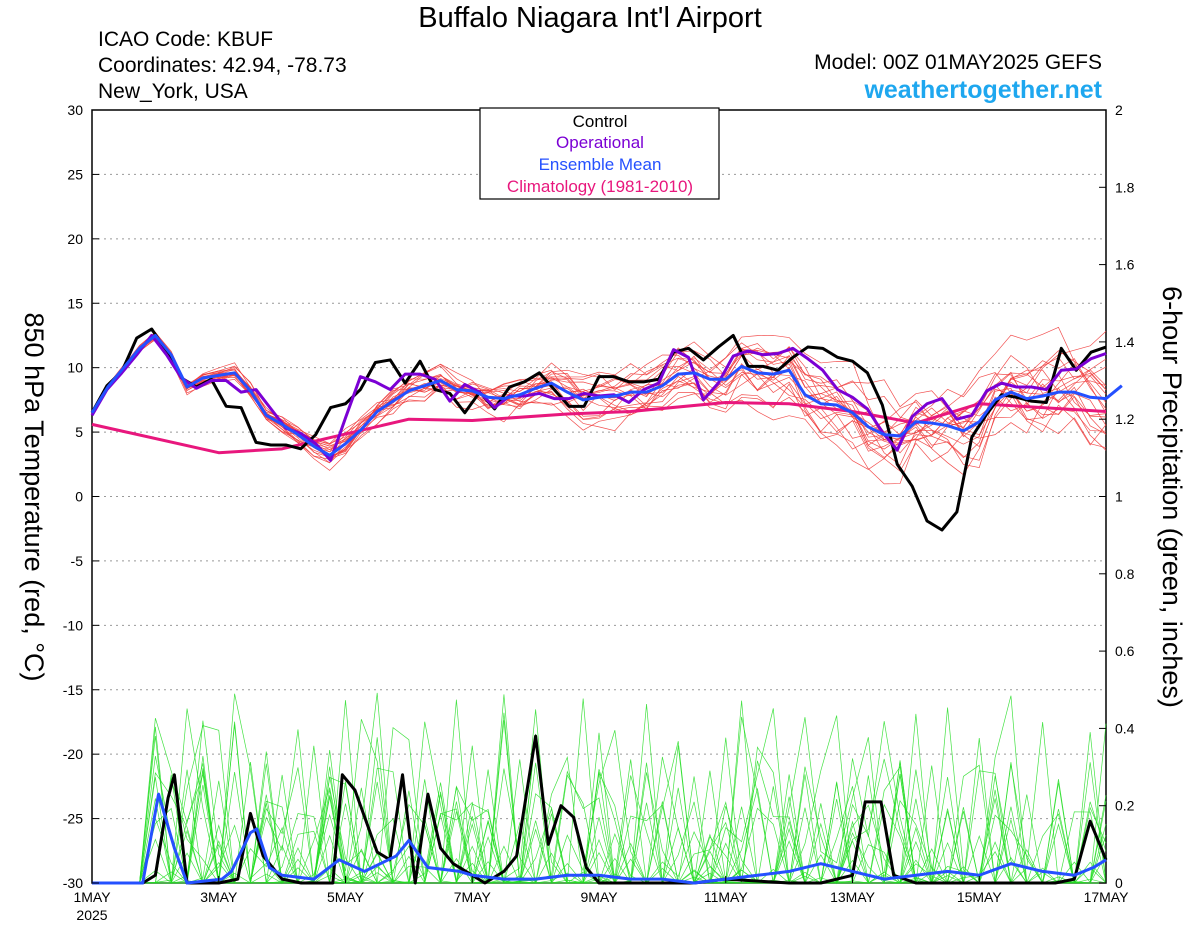  I want to click on right-tick-label: 0.4, so click(1125, 728).